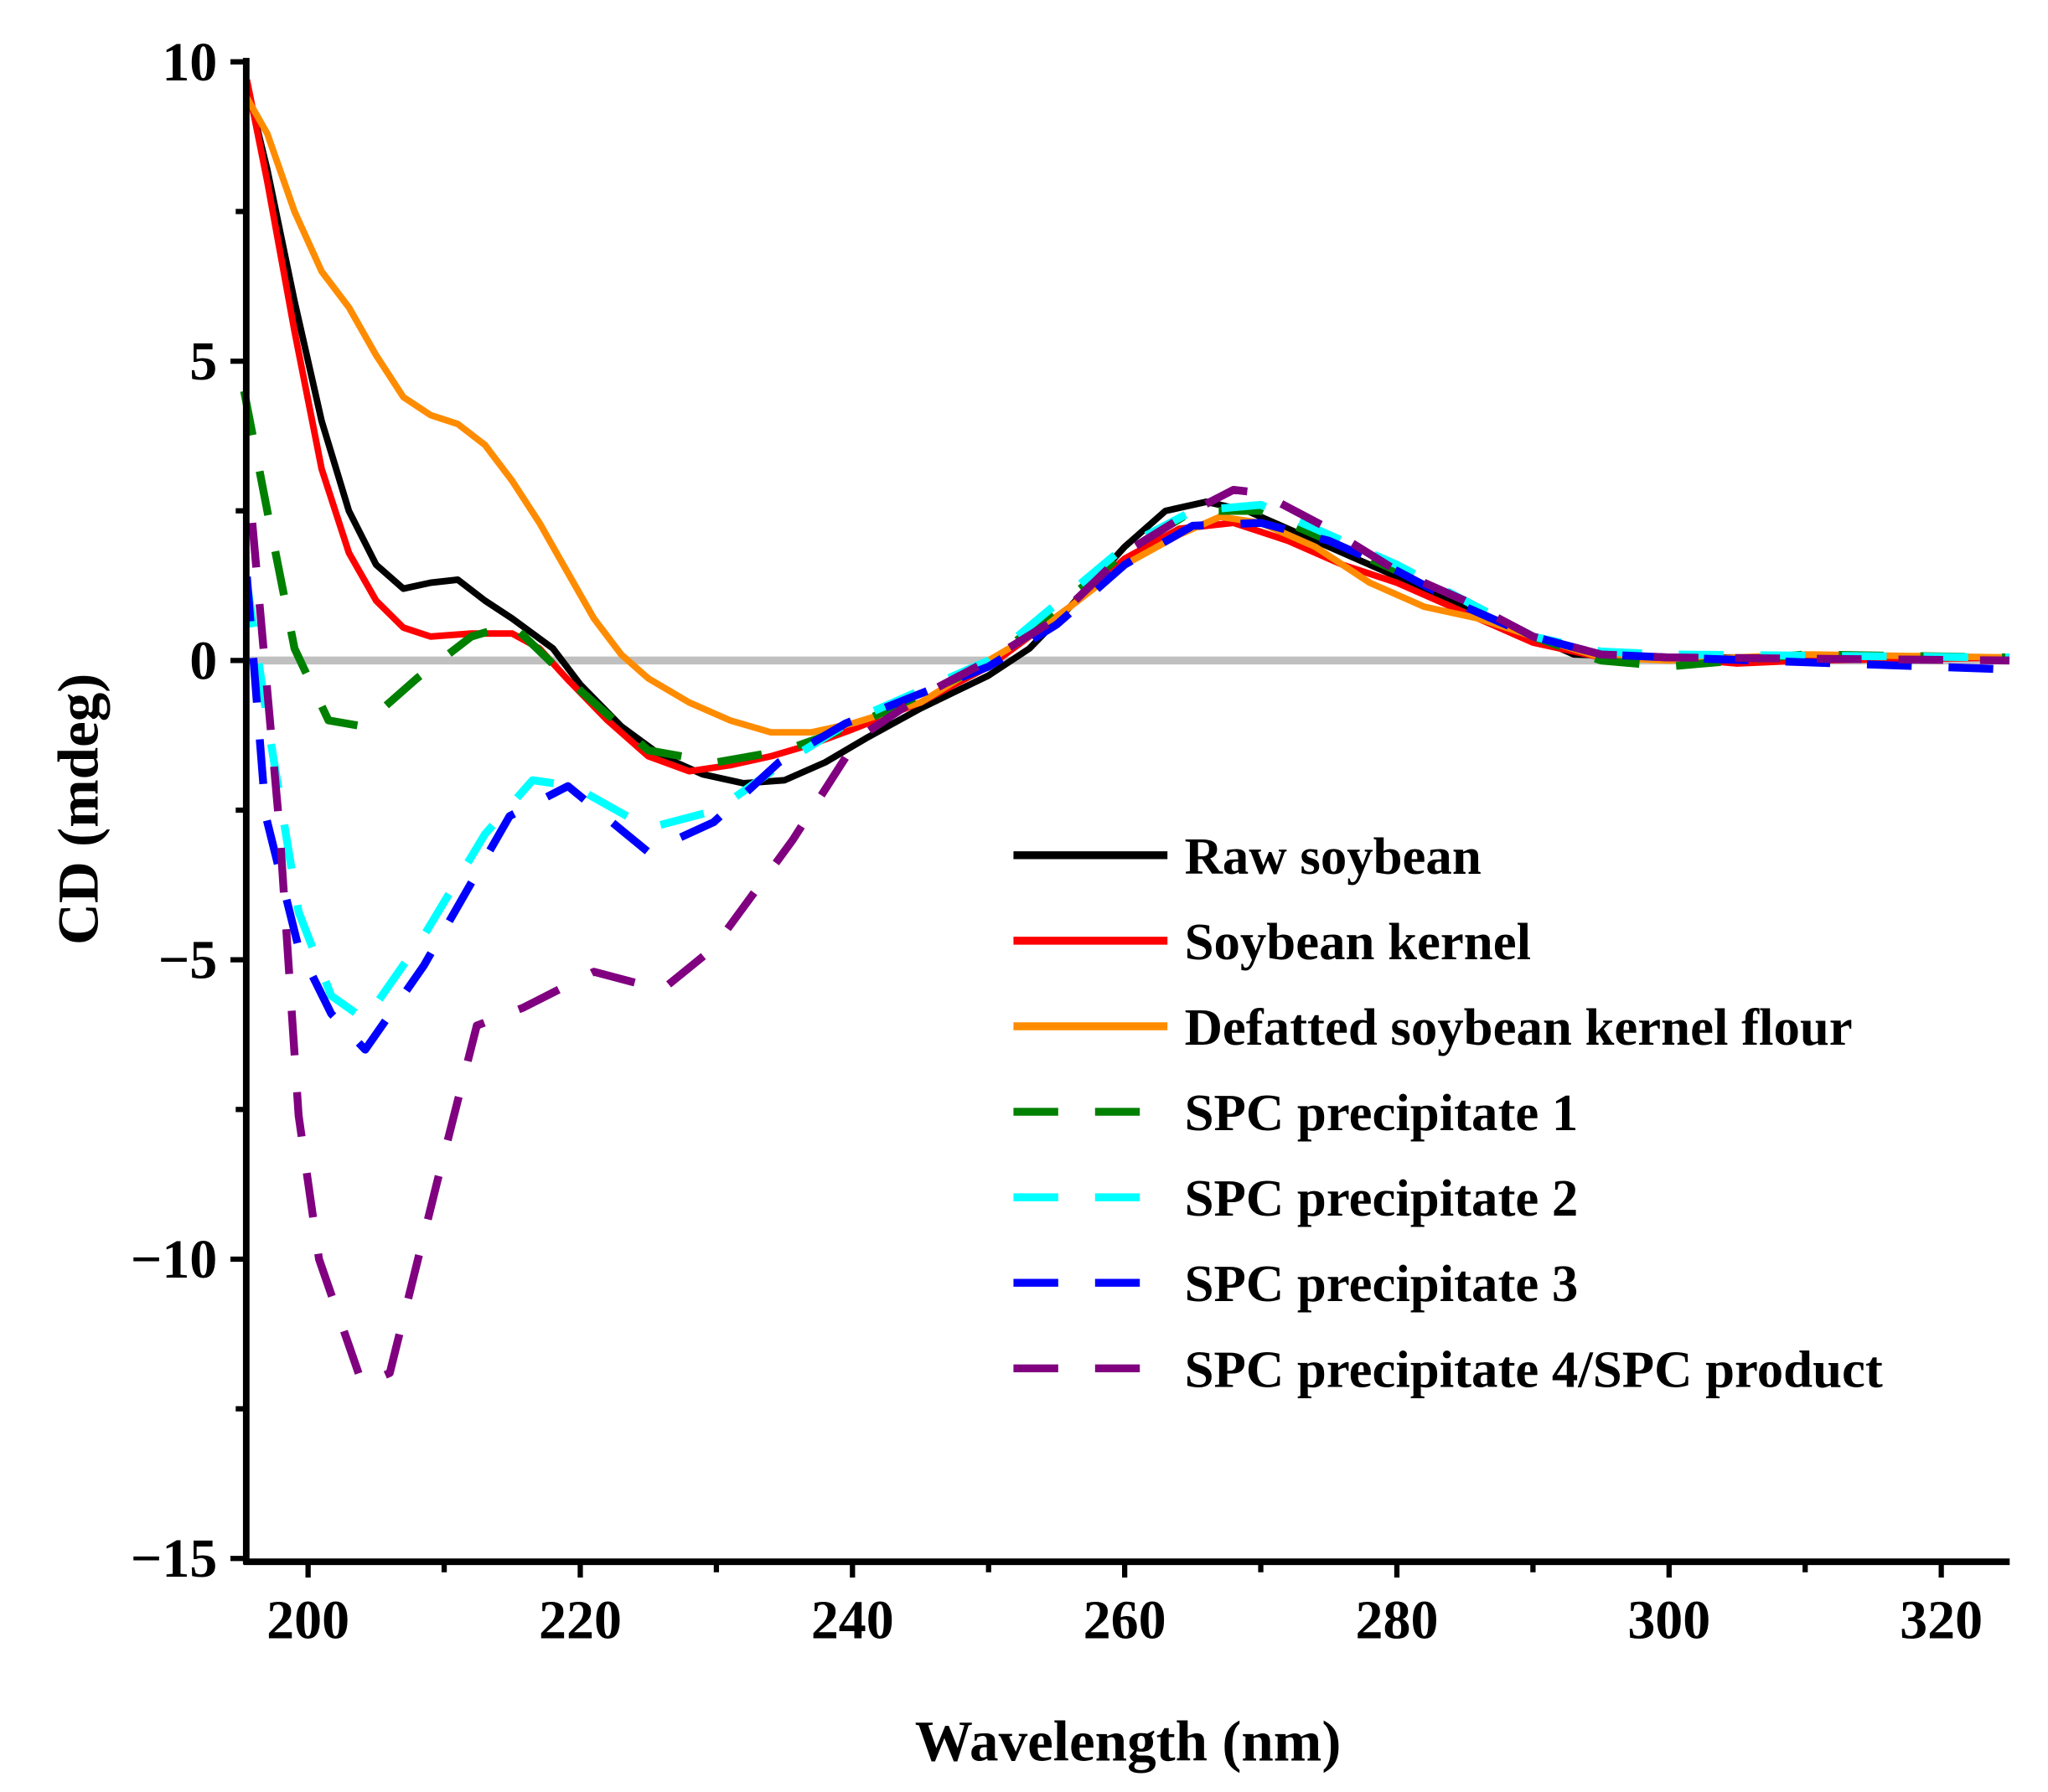 Image resolution: width=2048 pixels, height=1792 pixels. Describe the element at coordinates (203, 660) in the screenshot. I see `y-tick-label: 0` at that location.